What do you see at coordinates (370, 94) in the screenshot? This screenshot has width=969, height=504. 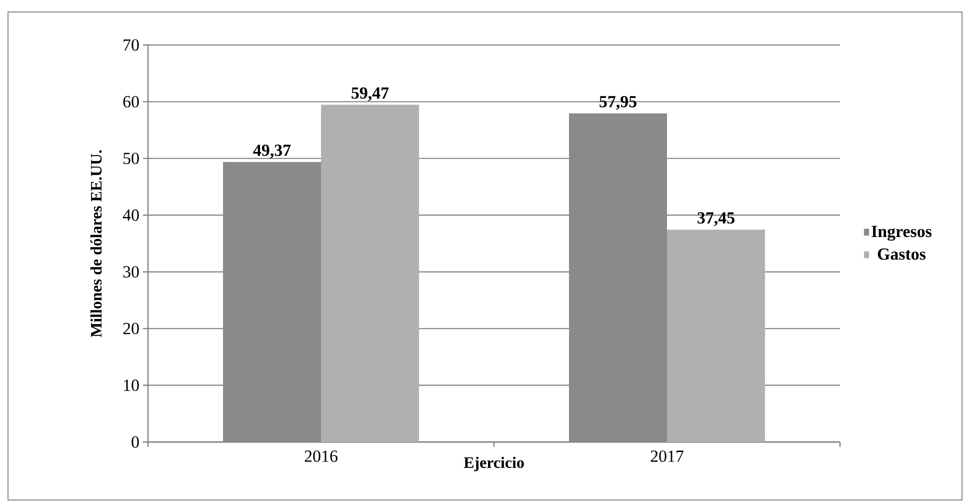 I see `data-label: 59,47` at bounding box center [370, 94].